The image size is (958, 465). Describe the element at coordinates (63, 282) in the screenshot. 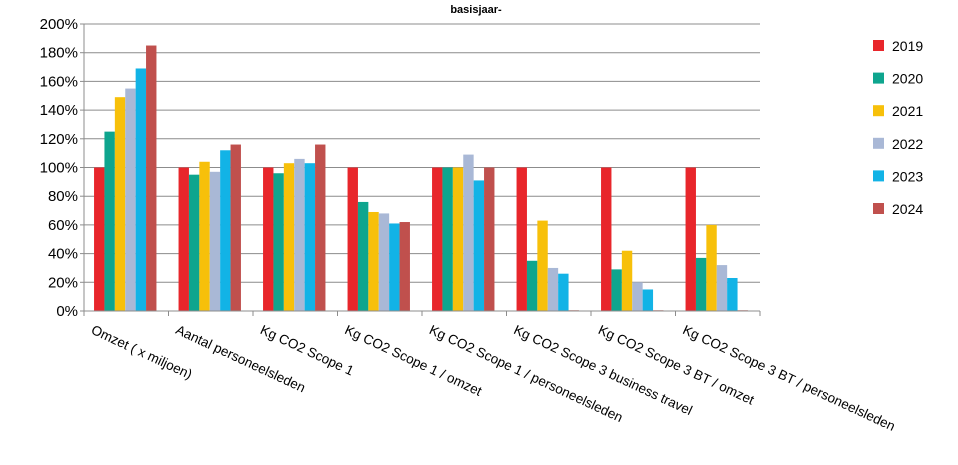

I see `y-tick-label: 20%` at that location.